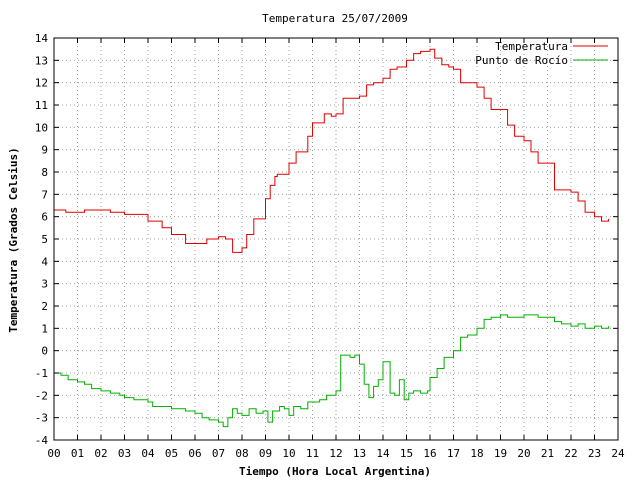 This screenshot has width=640, height=484. Describe the element at coordinates (148, 453) in the screenshot. I see `x-tick-label: 04` at that location.